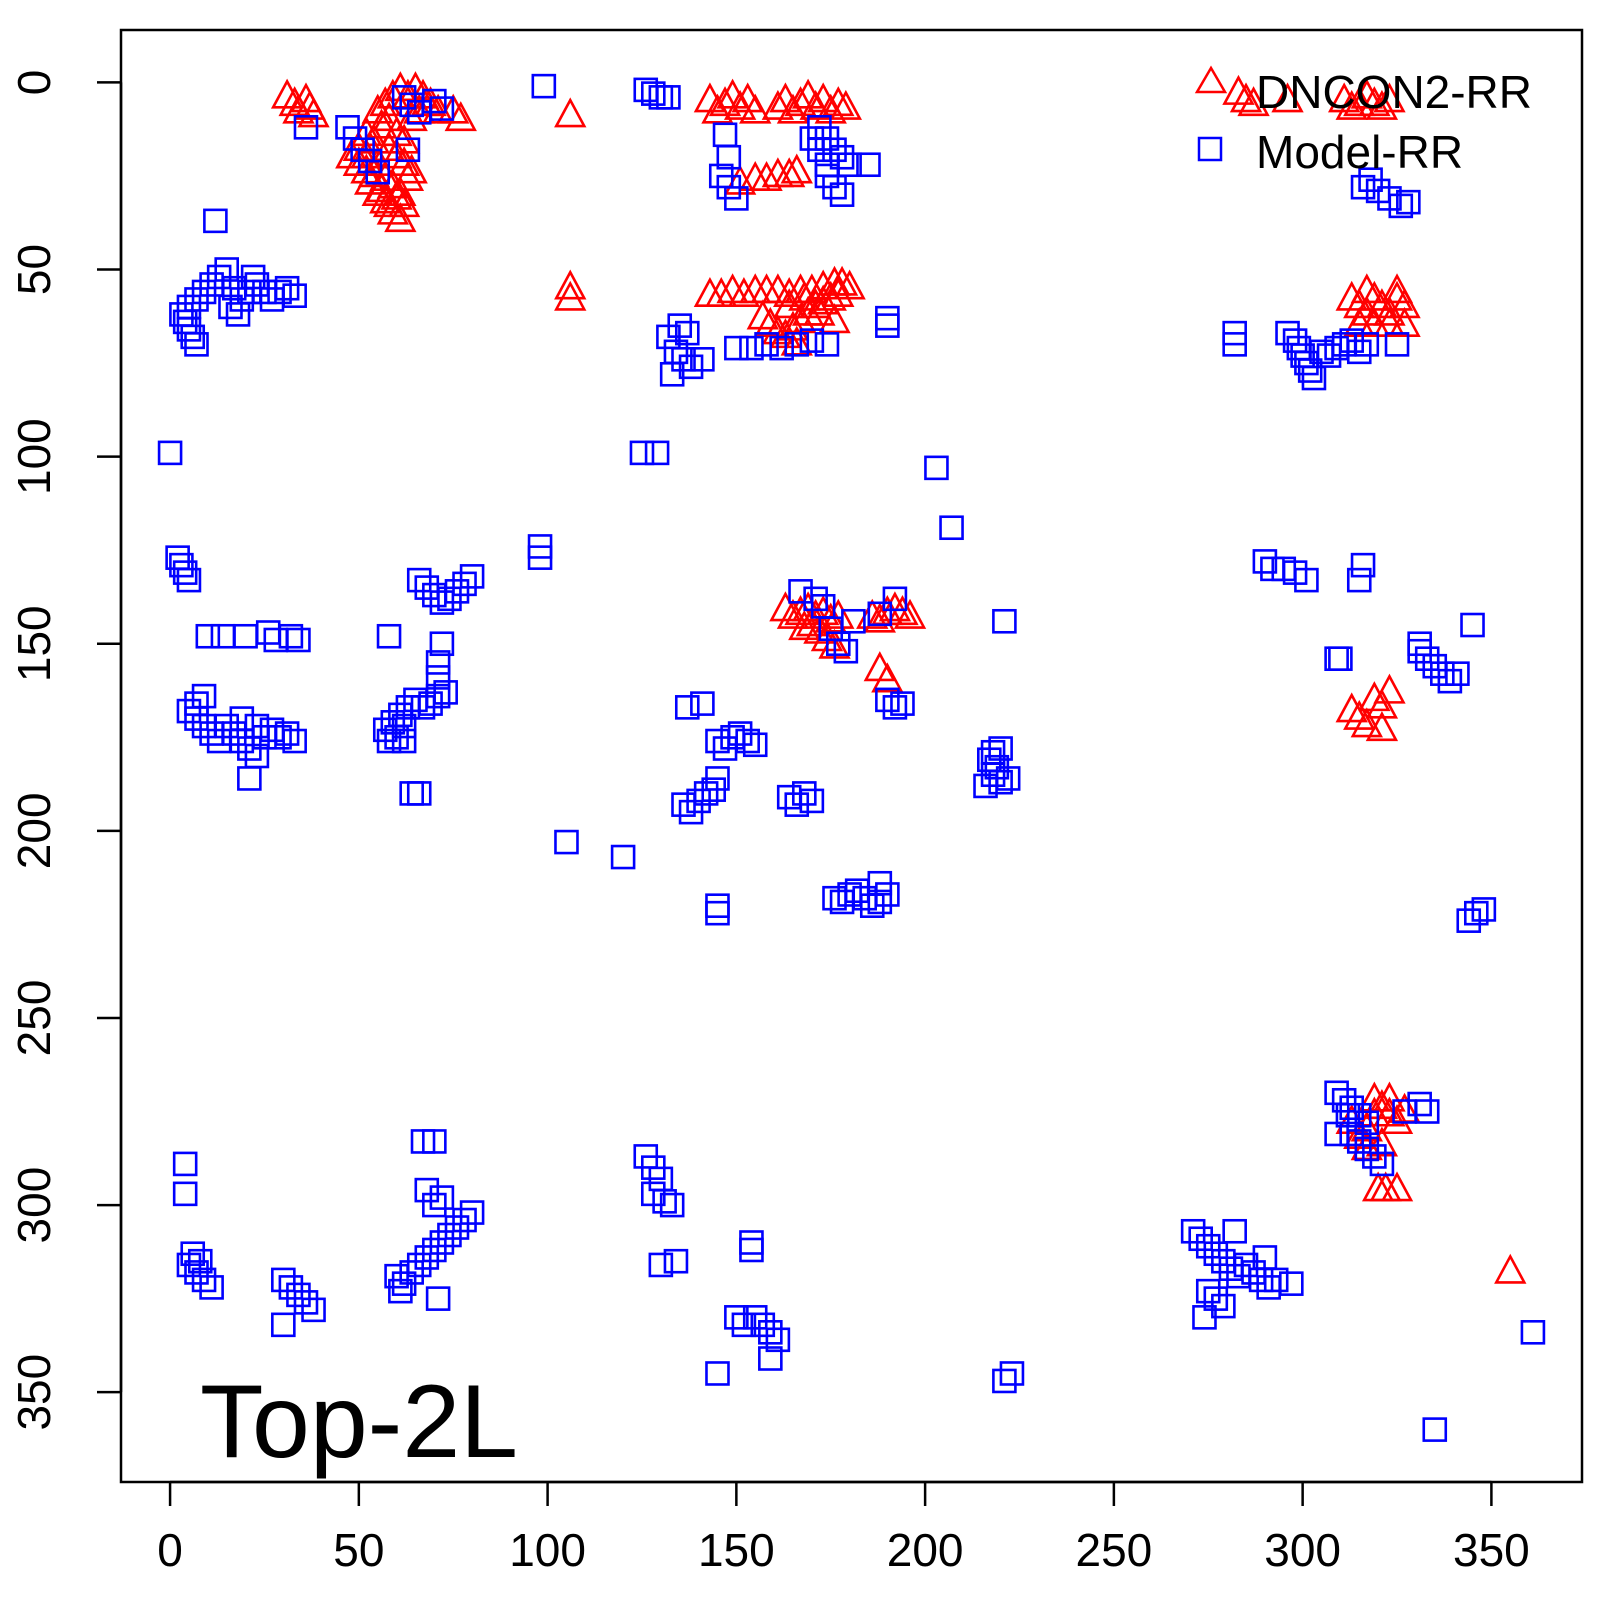 The width and height of the screenshot is (1600, 1600). What do you see at coordinates (925, 1550) in the screenshot?
I see `x-tick-label: 200` at bounding box center [925, 1550].